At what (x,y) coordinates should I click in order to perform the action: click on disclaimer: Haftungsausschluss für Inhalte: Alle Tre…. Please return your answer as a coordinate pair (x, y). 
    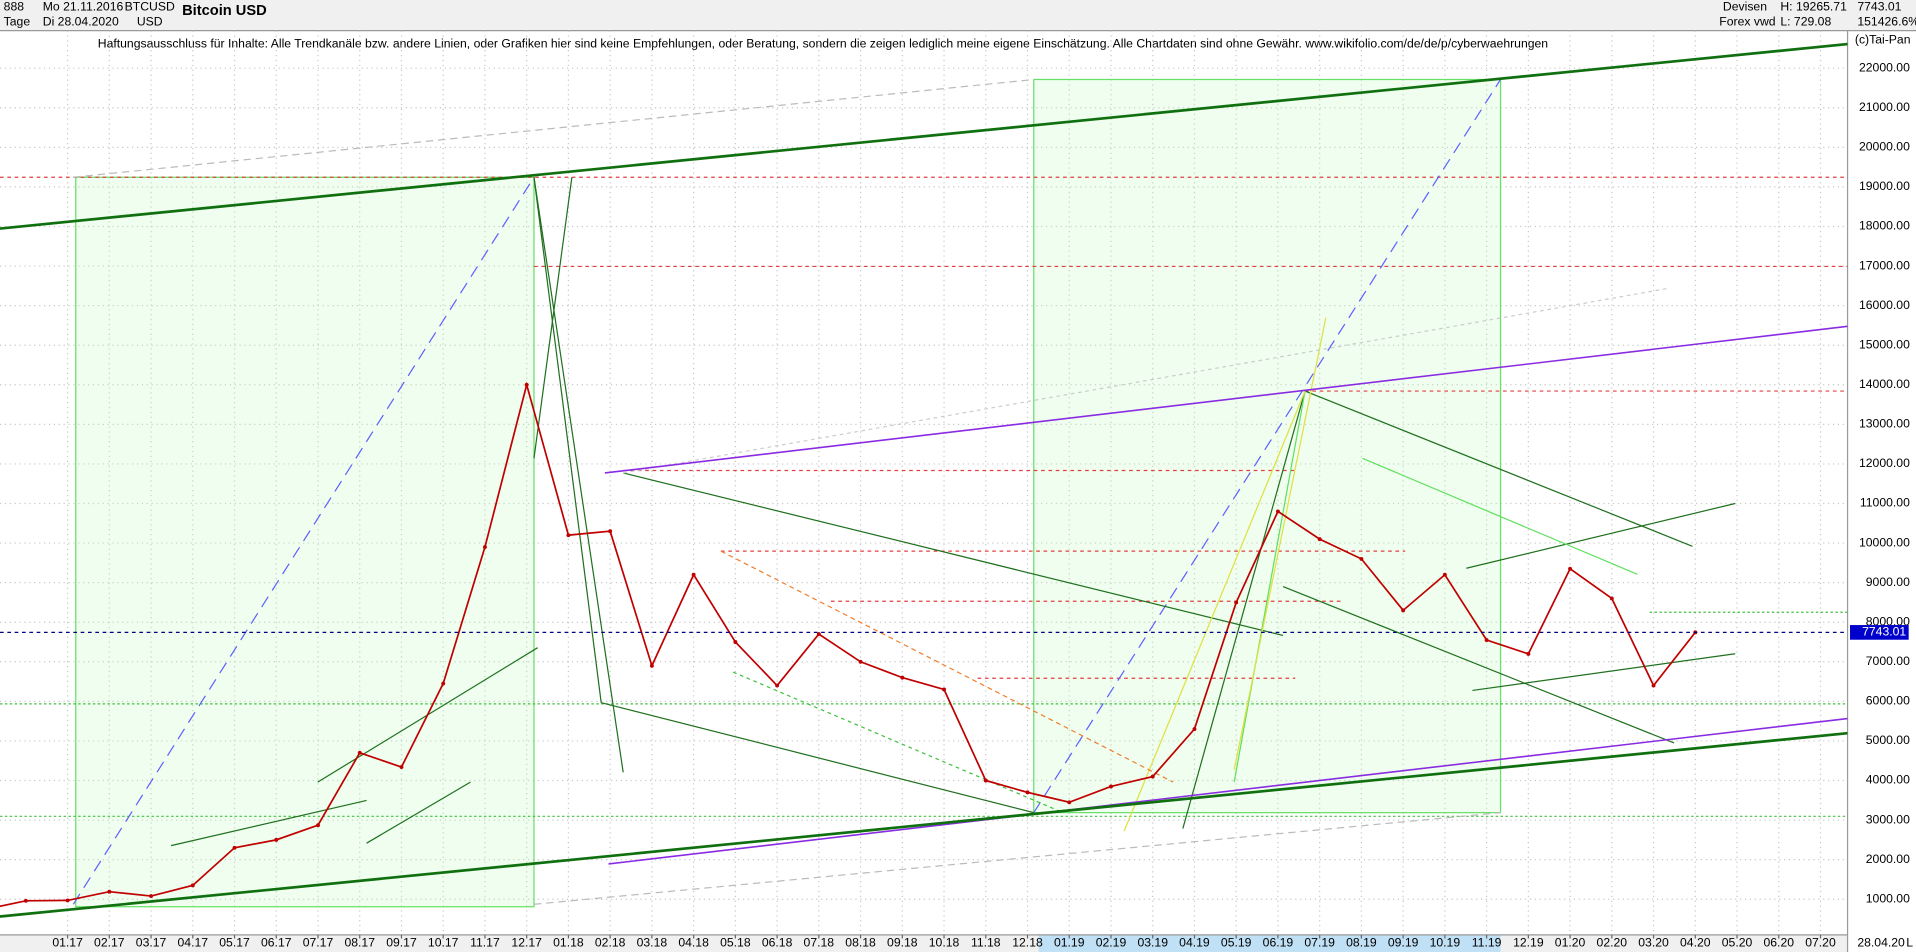
    Looking at the image, I should click on (823, 43).